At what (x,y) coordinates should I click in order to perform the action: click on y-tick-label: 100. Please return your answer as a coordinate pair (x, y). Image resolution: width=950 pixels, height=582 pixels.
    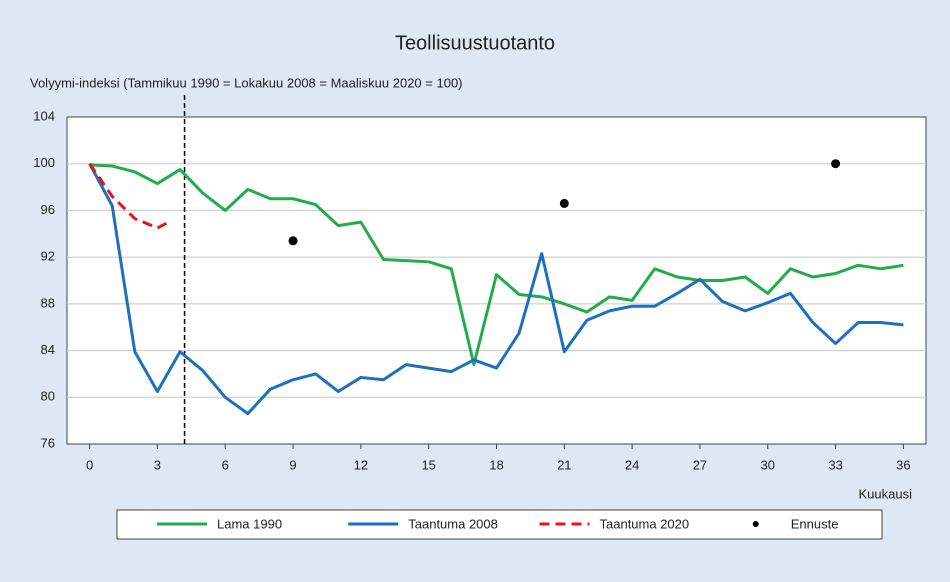
    Looking at the image, I should click on (44, 162).